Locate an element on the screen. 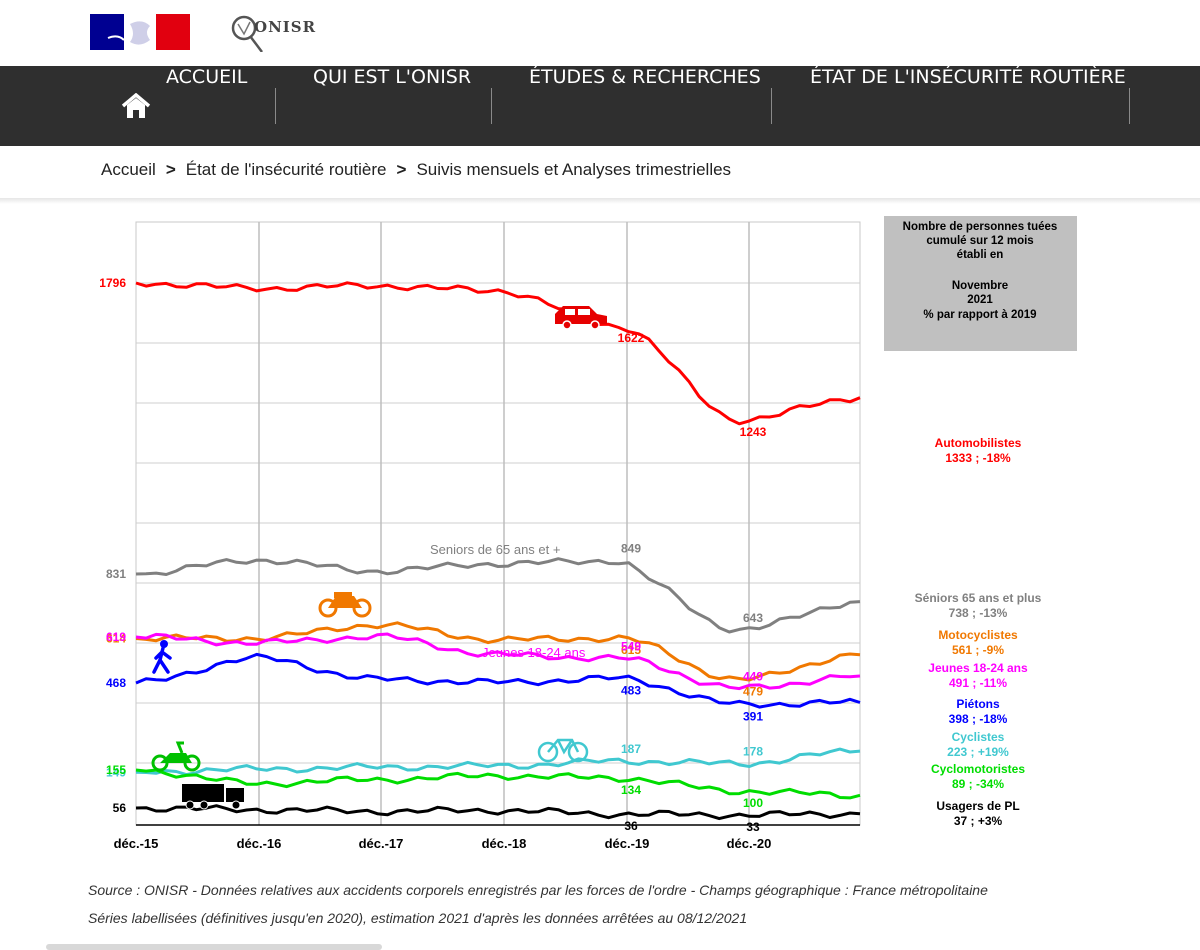 The height and width of the screenshot is (950, 1200). header-shadow is located at coordinates (600, 201).